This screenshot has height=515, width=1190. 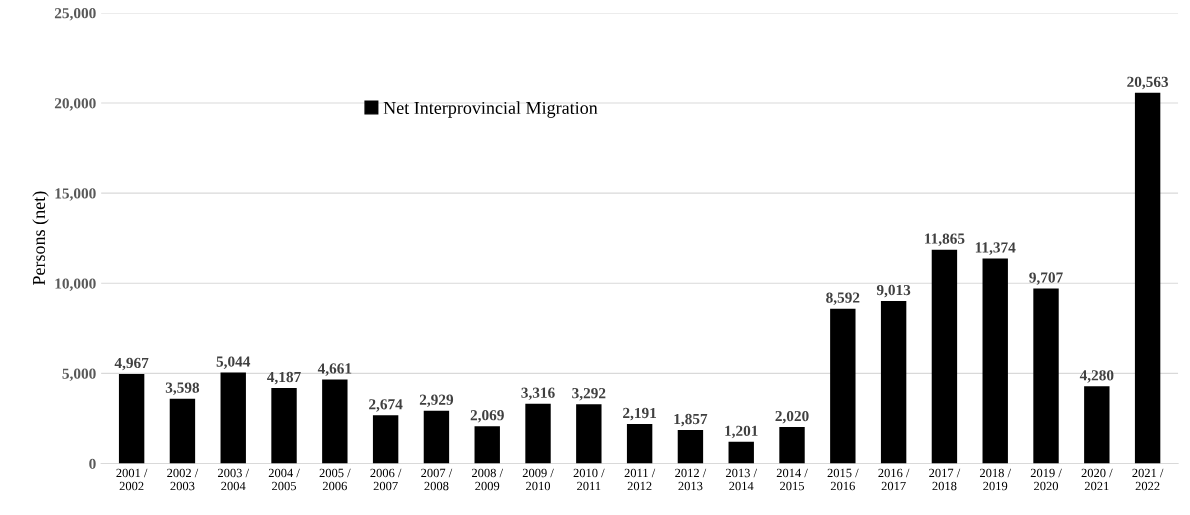 I want to click on x-tick-label: 2008 / 2009, so click(x=487, y=479).